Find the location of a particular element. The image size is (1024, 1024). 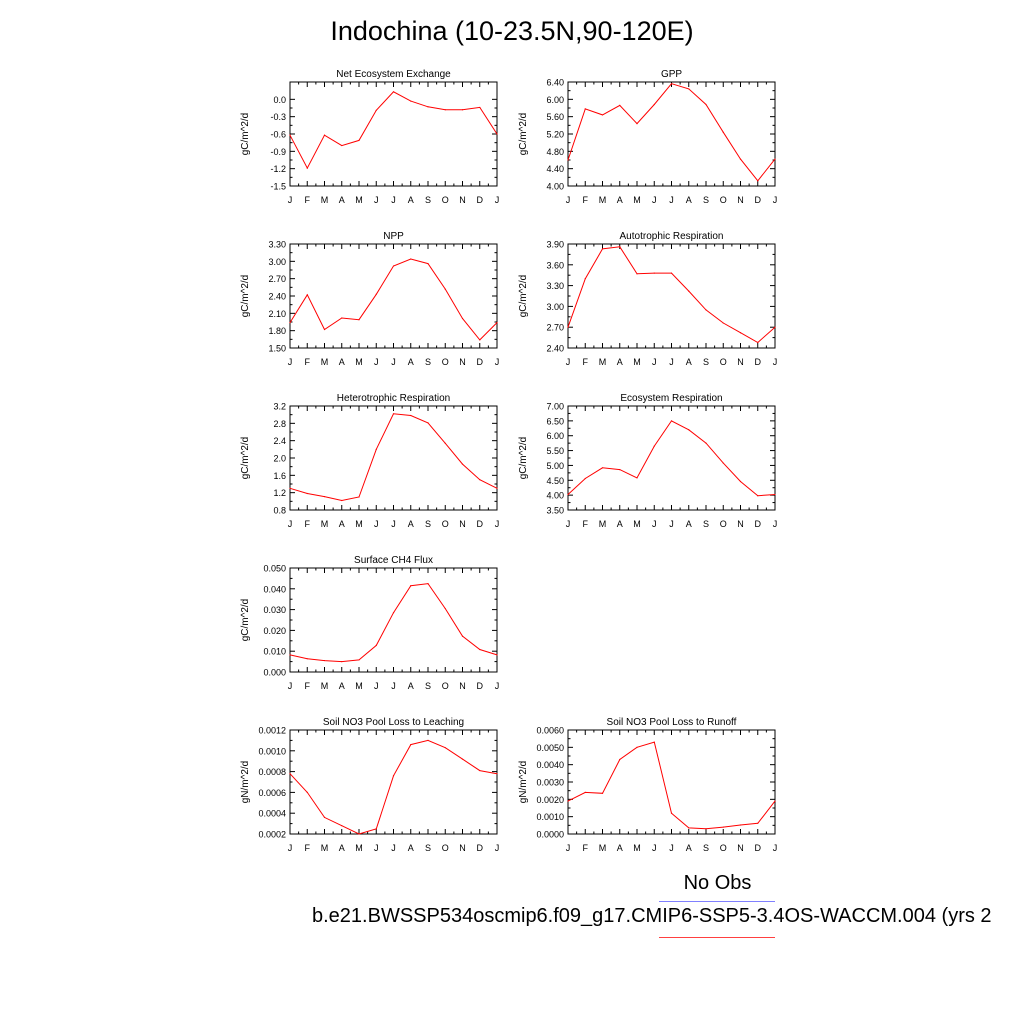

y-axis-label: gC/m^2/d is located at coordinates (523, 458).